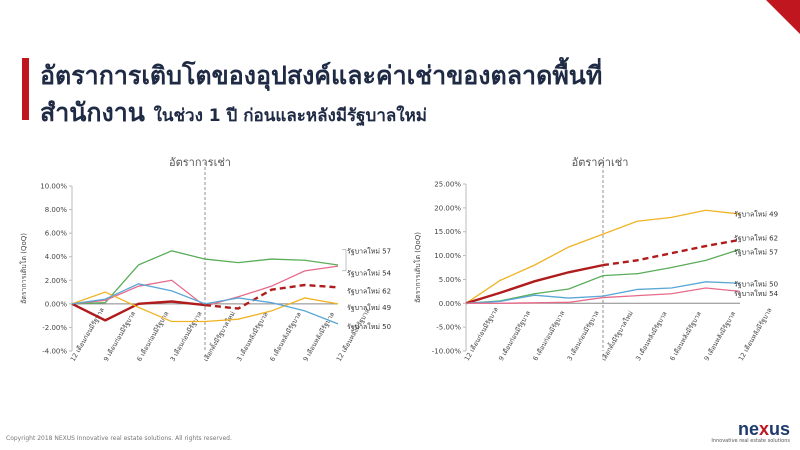  What do you see at coordinates (783, 17) in the screenshot?
I see `corner-accent` at bounding box center [783, 17].